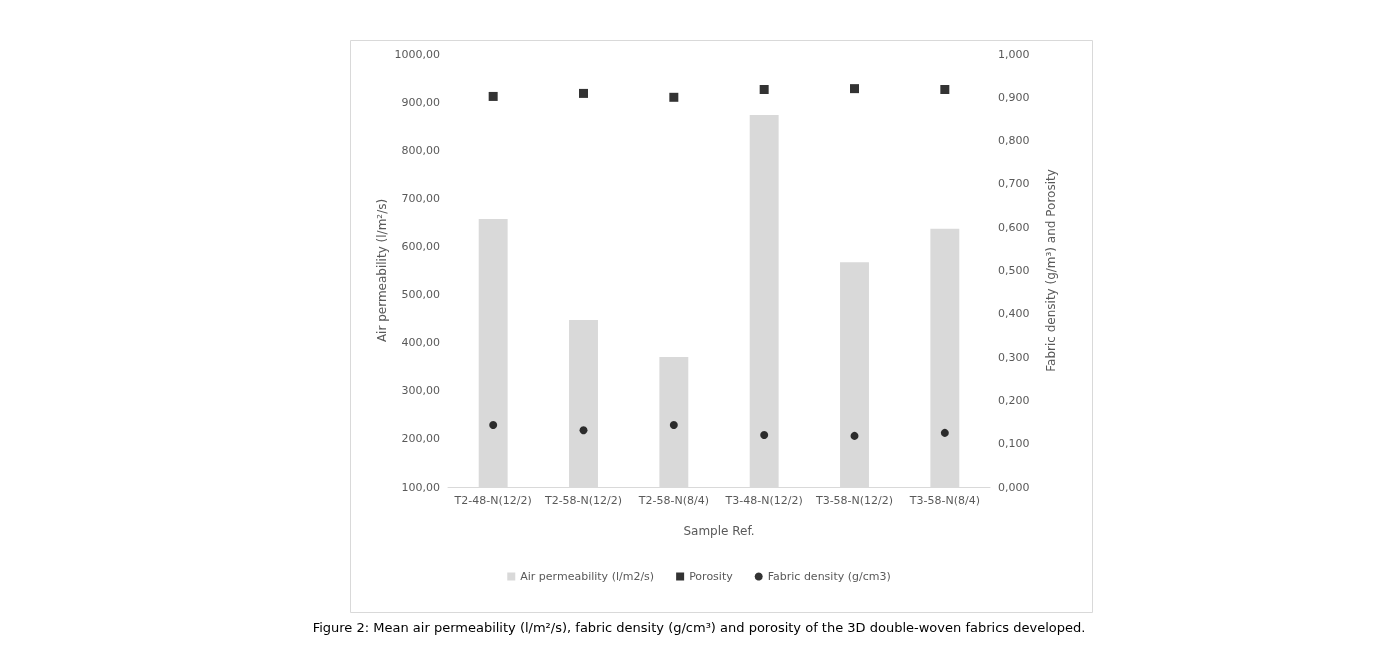 The width and height of the screenshot is (1398, 650). I want to click on y2-axis-title: Fabric density (g/m³) and Porosity, so click(1051, 270).